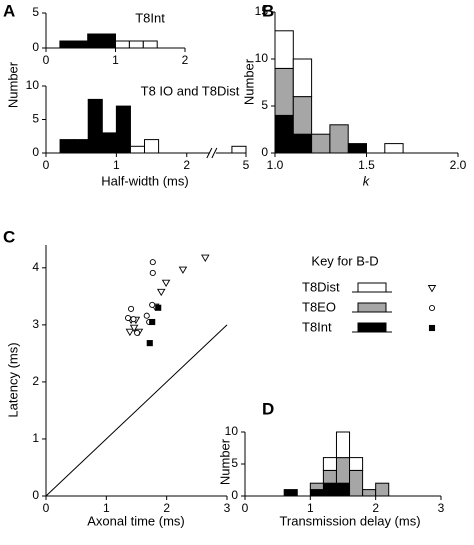 This screenshot has width=474, height=545. I want to click on legend-title: Key for B-D, so click(344, 260).